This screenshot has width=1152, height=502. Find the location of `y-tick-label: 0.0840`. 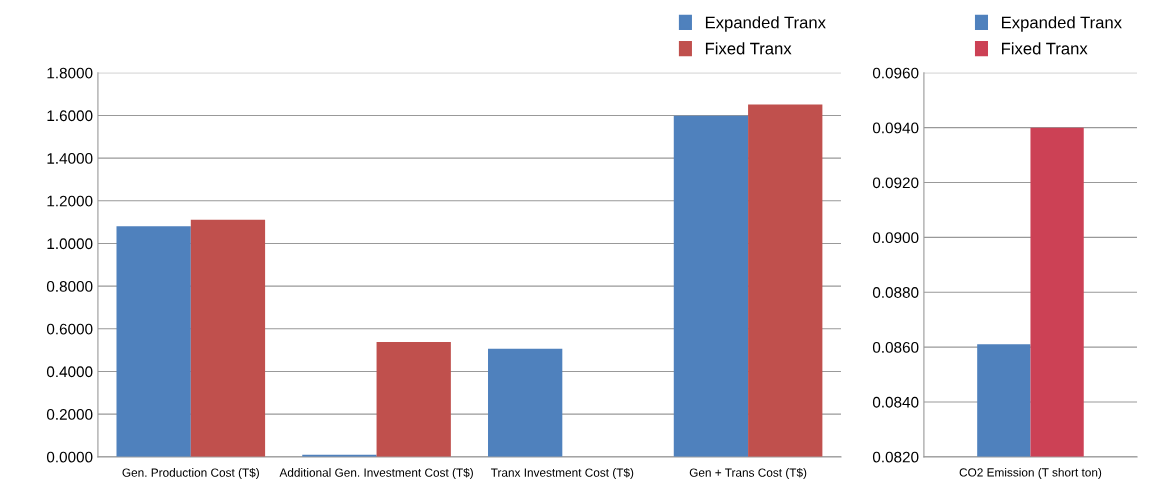

y-tick-label: 0.0840 is located at coordinates (895, 402).